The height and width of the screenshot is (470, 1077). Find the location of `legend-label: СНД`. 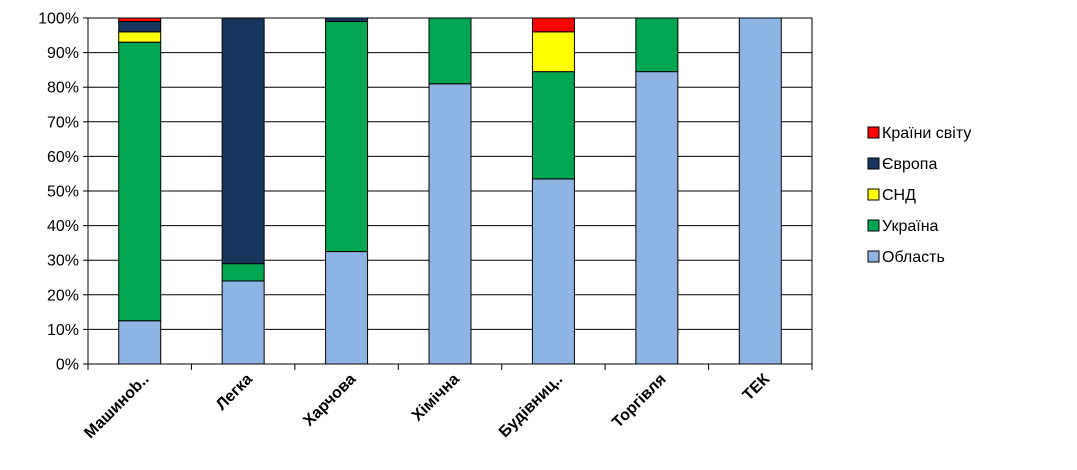

legend-label: СНД is located at coordinates (899, 195).